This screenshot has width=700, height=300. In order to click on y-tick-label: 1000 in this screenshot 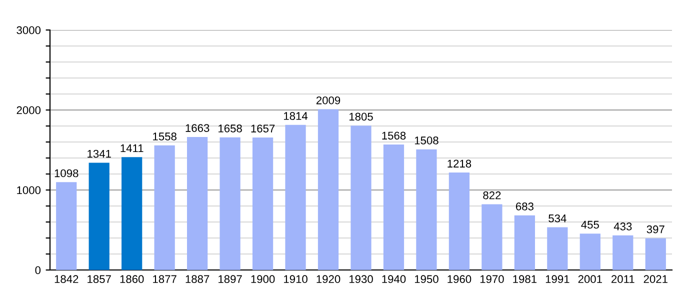, I will do `click(29, 190)`.